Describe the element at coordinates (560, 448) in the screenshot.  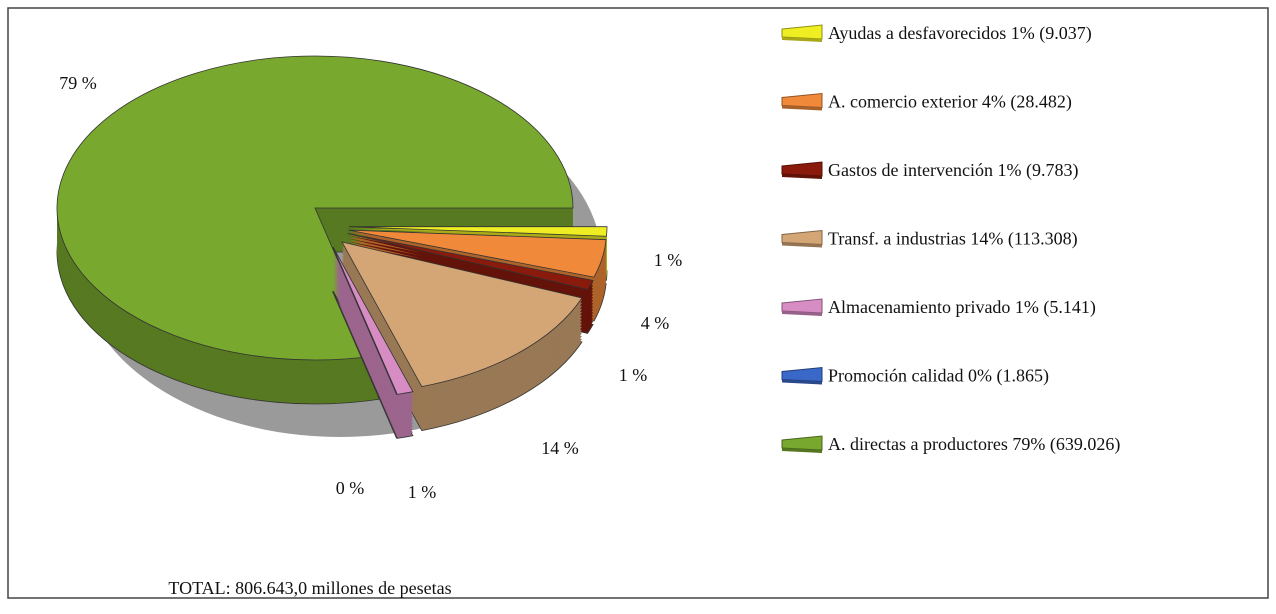
I see `slice-label: 14 %` at that location.